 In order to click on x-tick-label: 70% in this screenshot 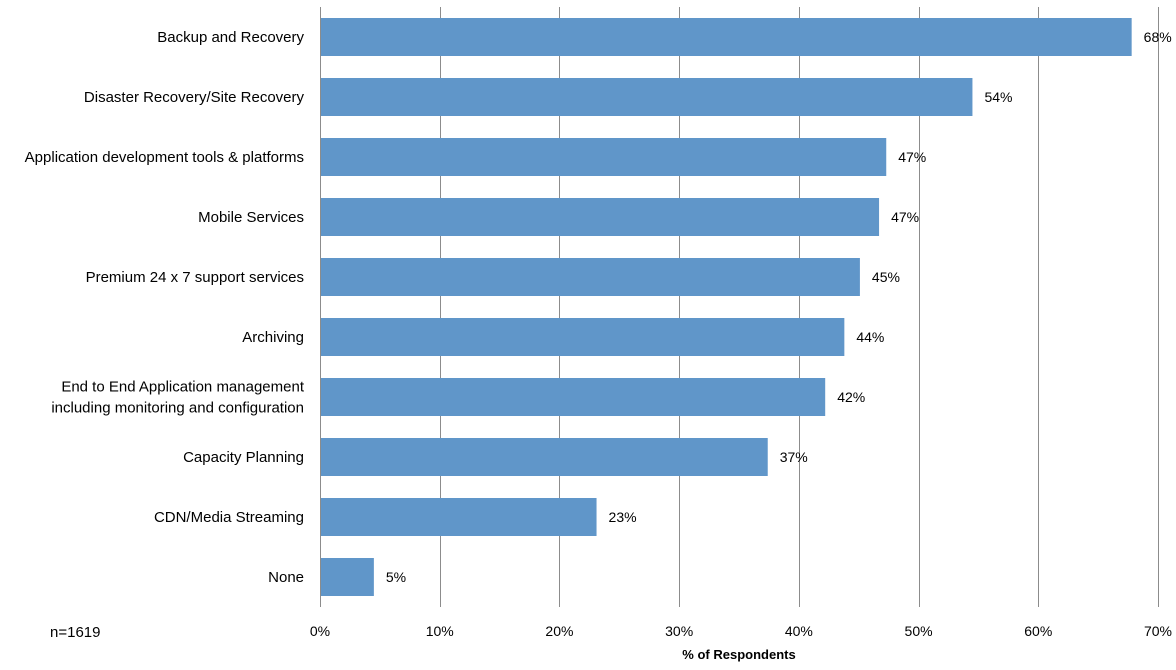, I will do `click(1158, 631)`.